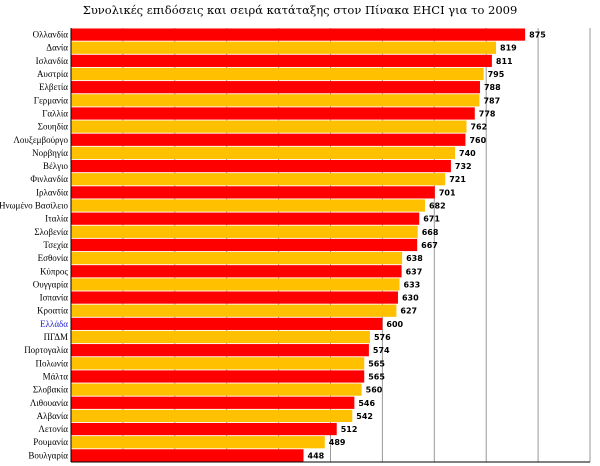  I want to click on category-label: Πολωνία, so click(52, 363).